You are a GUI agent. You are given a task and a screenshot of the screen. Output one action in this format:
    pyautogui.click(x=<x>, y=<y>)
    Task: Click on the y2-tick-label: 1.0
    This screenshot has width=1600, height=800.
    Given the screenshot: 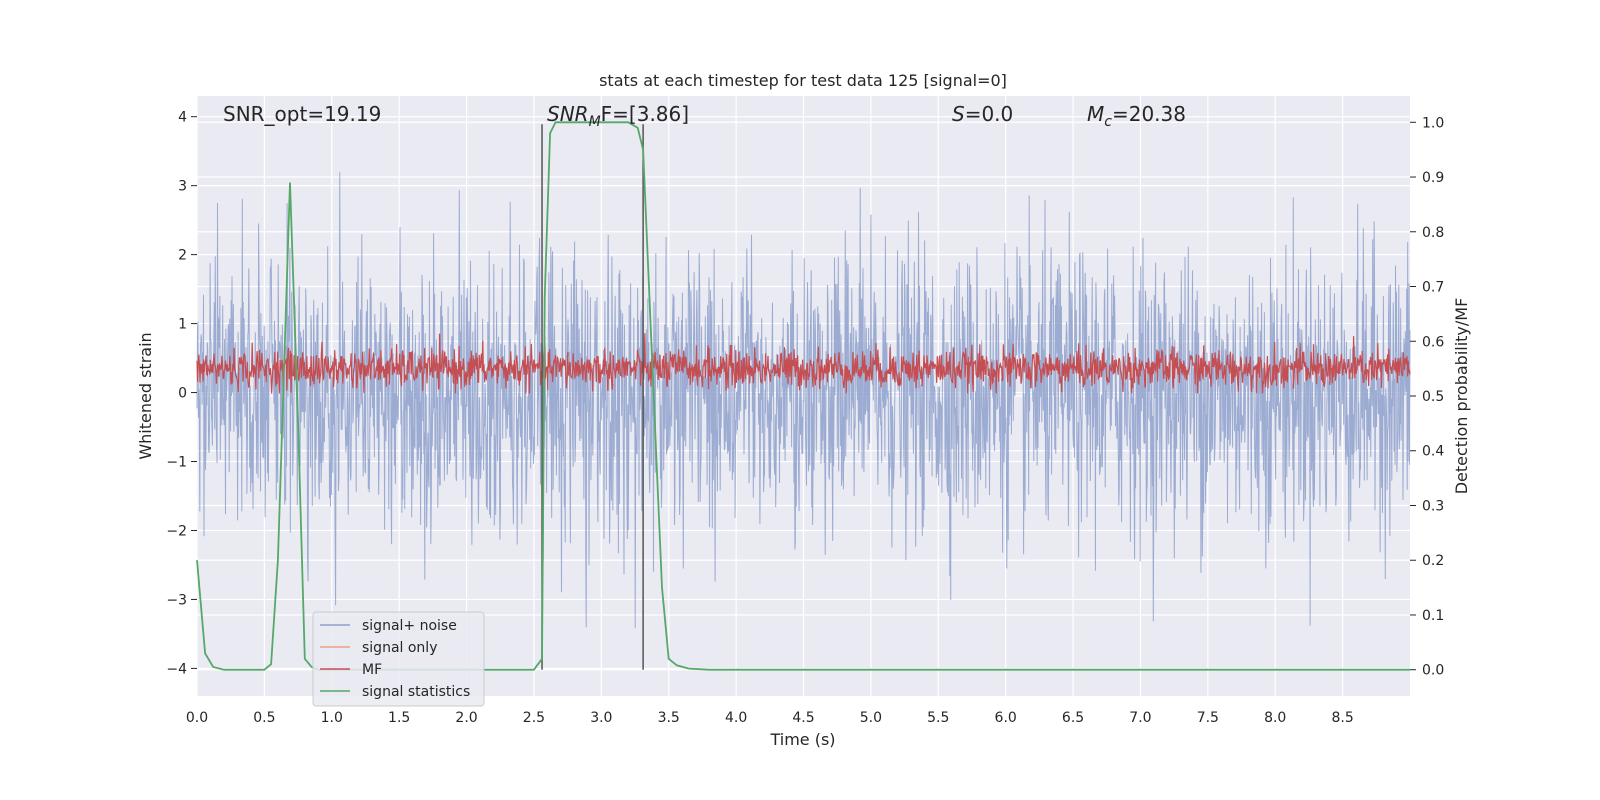 What is the action you would take?
    pyautogui.click(x=1433, y=123)
    